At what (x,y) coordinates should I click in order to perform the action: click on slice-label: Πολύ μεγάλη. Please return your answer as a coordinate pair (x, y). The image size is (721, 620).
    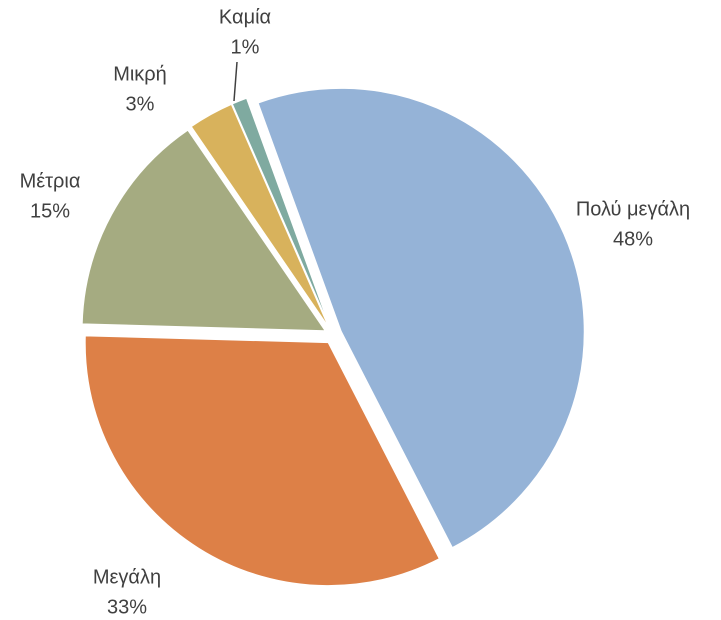
    Looking at the image, I should click on (633, 209).